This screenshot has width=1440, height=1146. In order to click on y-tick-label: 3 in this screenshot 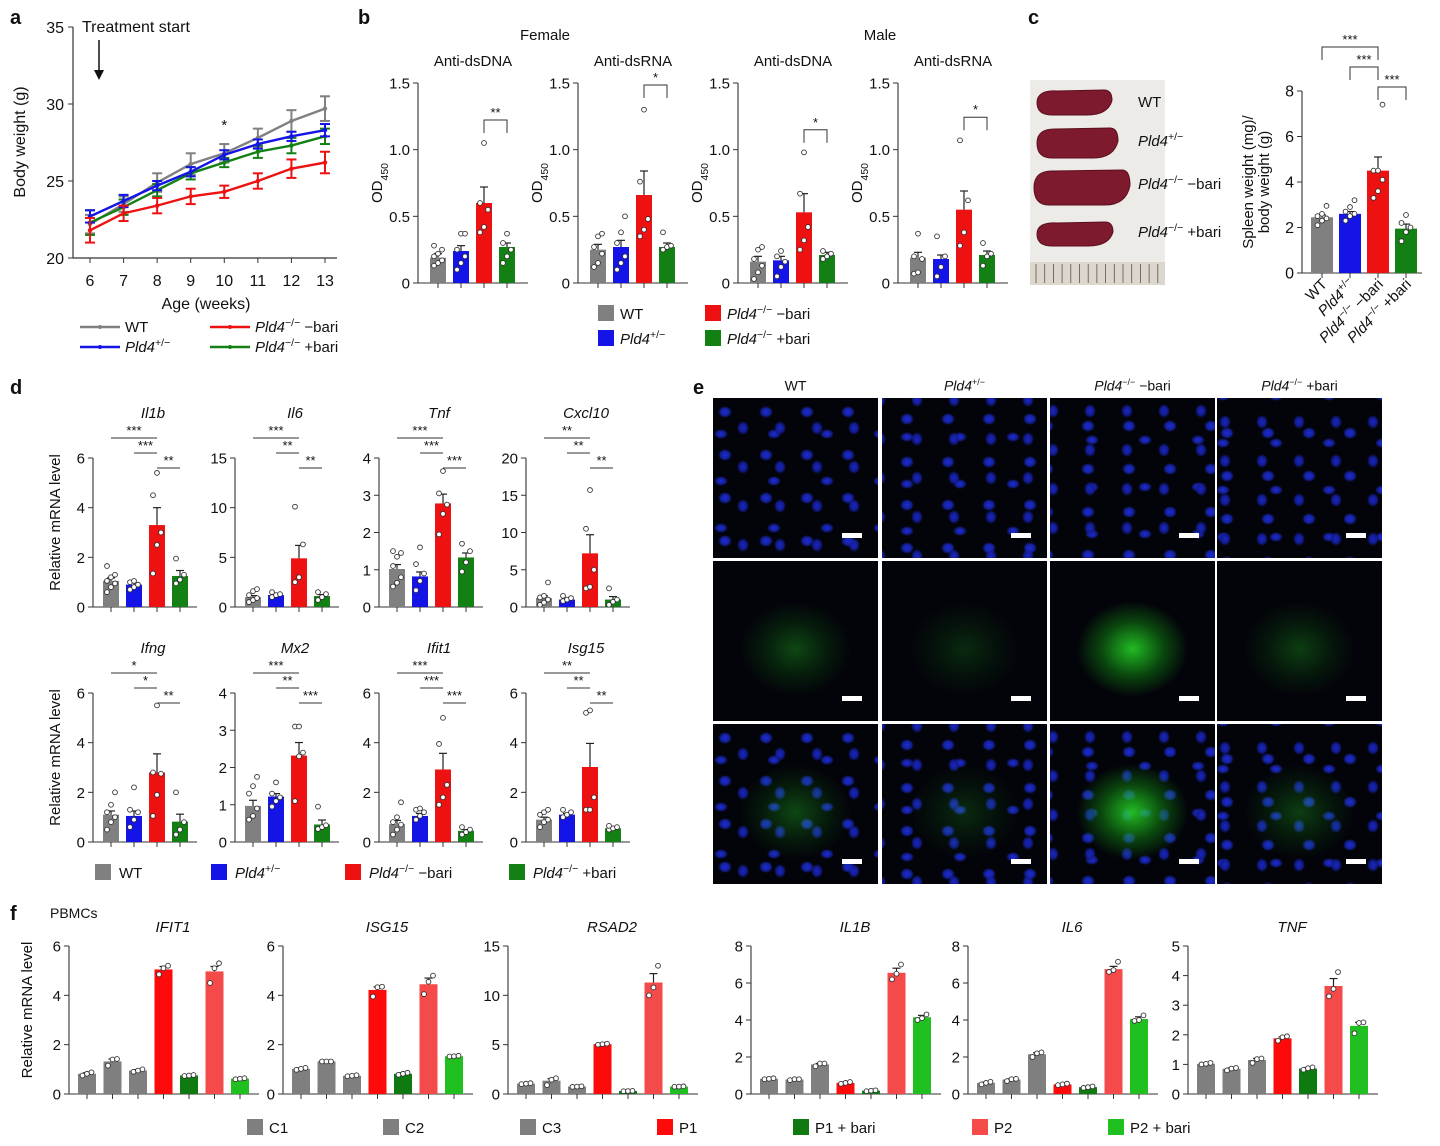, I will do `click(1176, 1006)`.